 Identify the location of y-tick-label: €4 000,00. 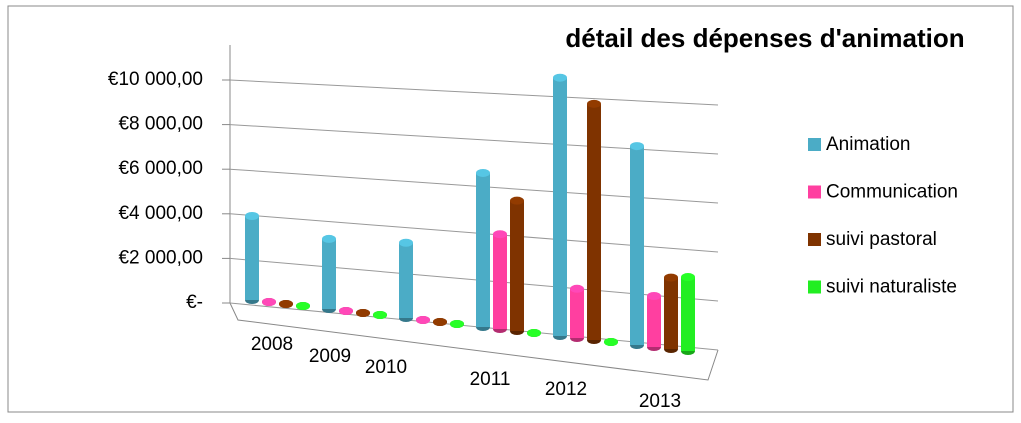
(160, 213).